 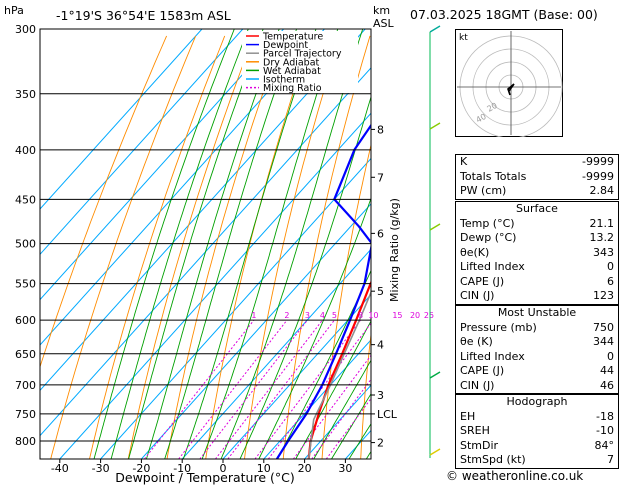 What do you see at coordinates (537, 446) in the screenshot?
I see `hodograph-table-row: StmDir 84°` at bounding box center [537, 446].